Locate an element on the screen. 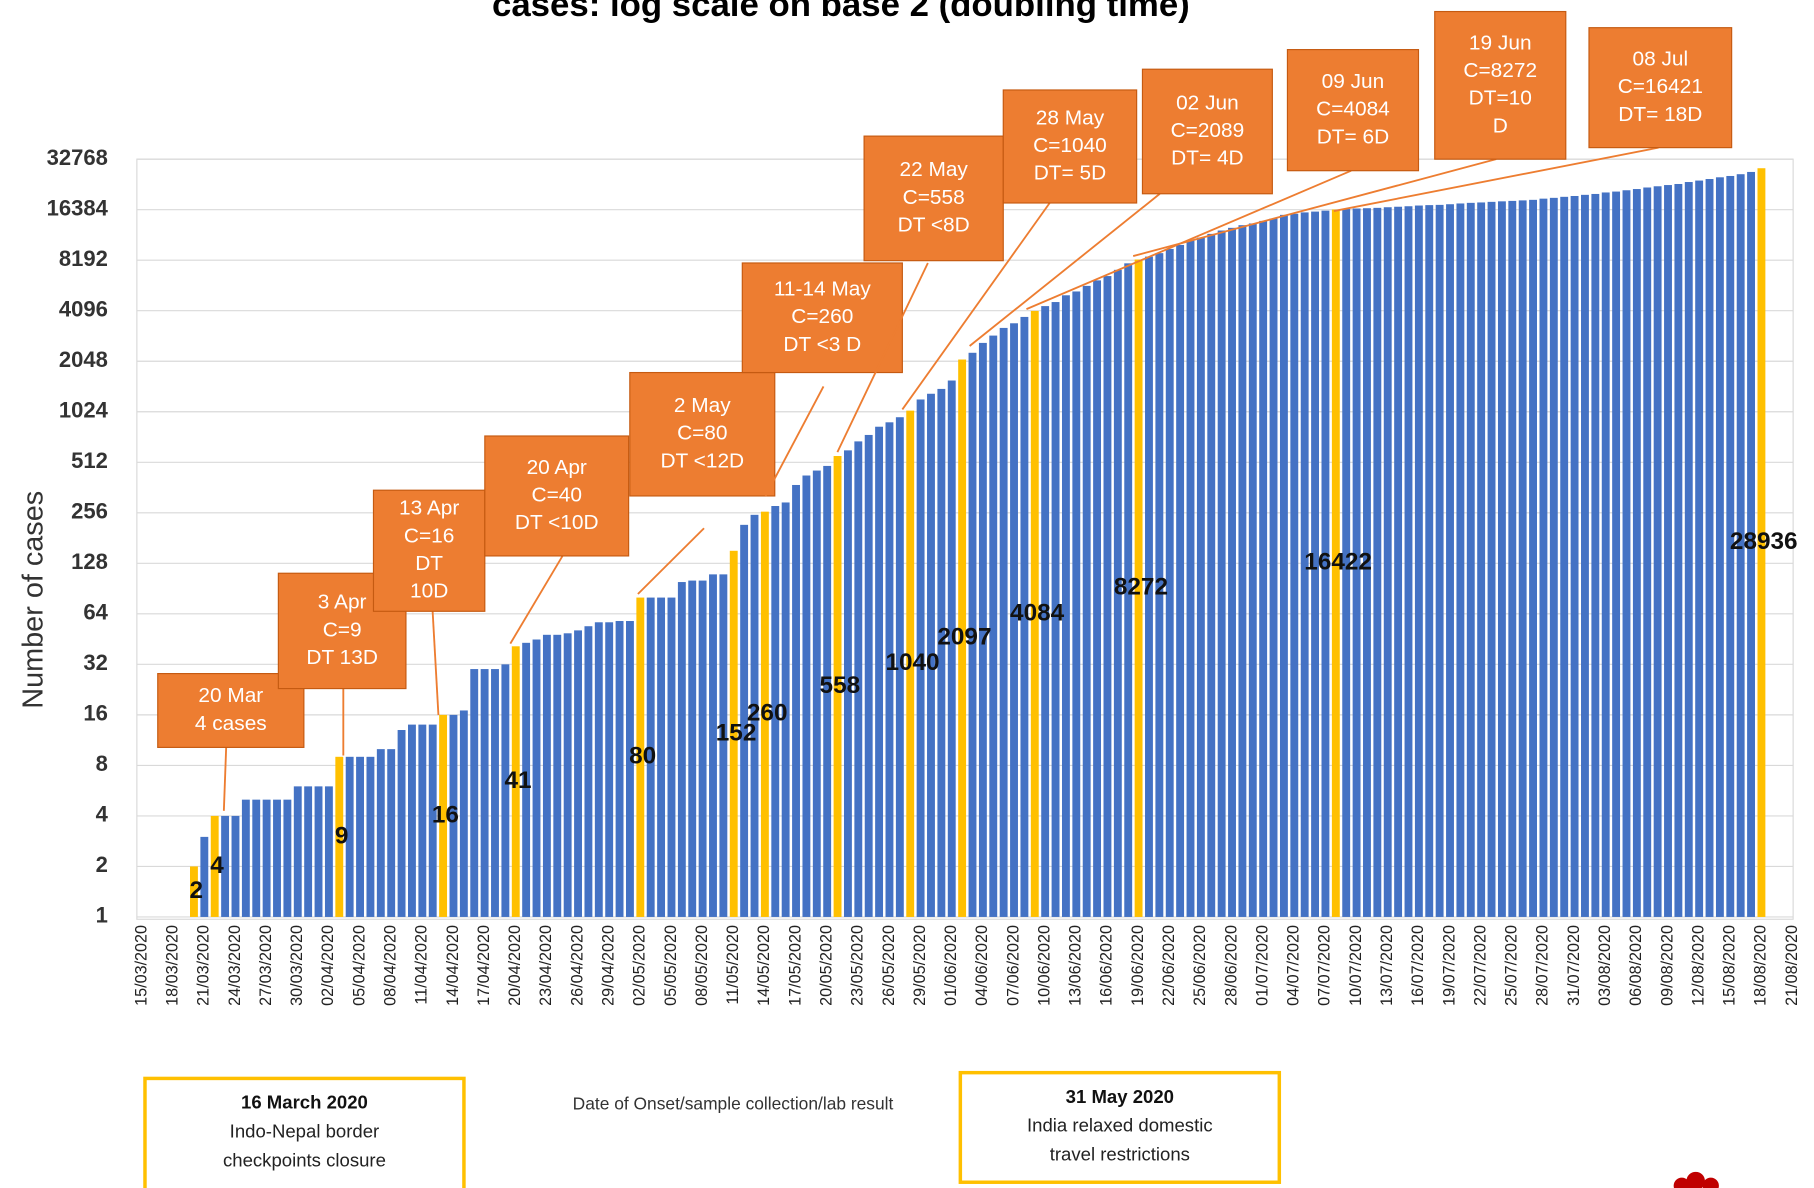 This screenshot has width=1814, height=1188. x-tick-label: 01/07/2020 is located at coordinates (1262, 965).